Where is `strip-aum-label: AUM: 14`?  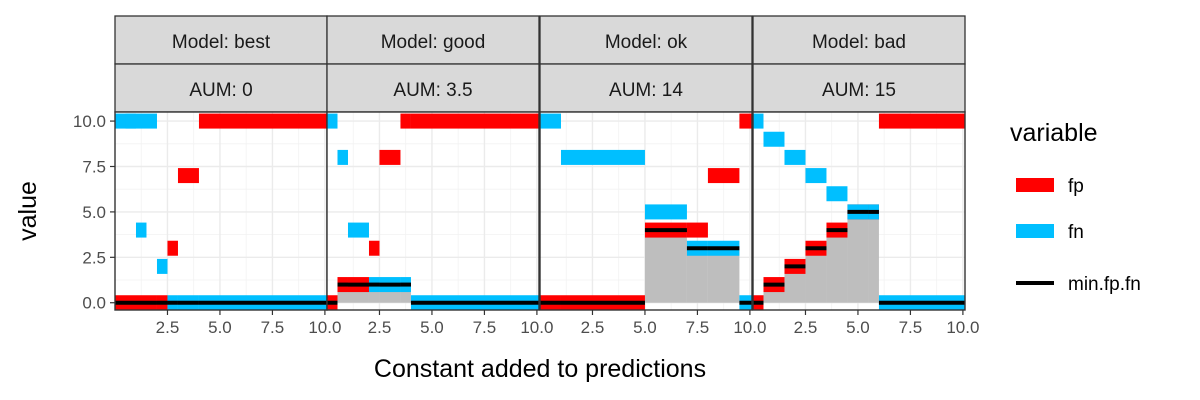
strip-aum-label: AUM: 14 is located at coordinates (646, 90).